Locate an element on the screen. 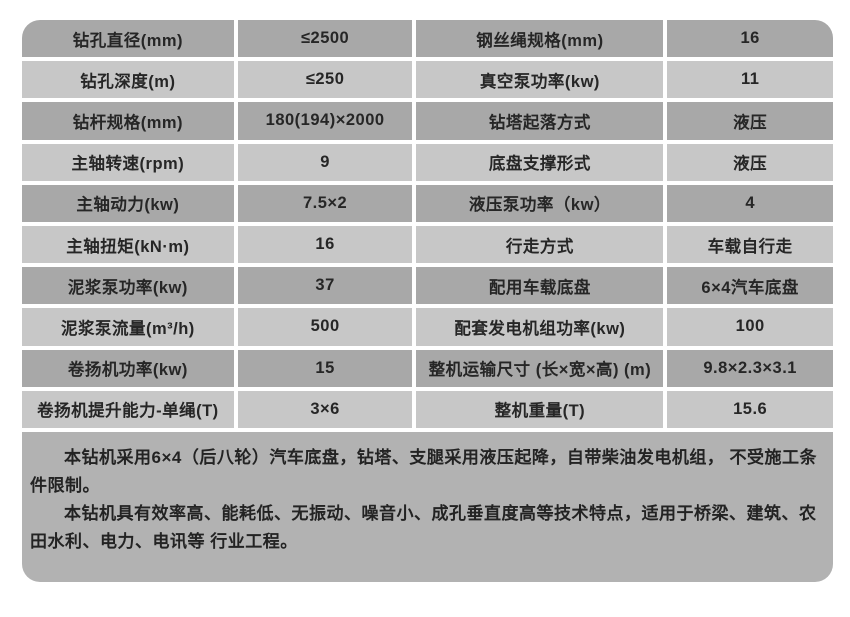 This screenshot has width=850, height=617. spec-label-cell: 配用车载底盘 is located at coordinates (540, 286).